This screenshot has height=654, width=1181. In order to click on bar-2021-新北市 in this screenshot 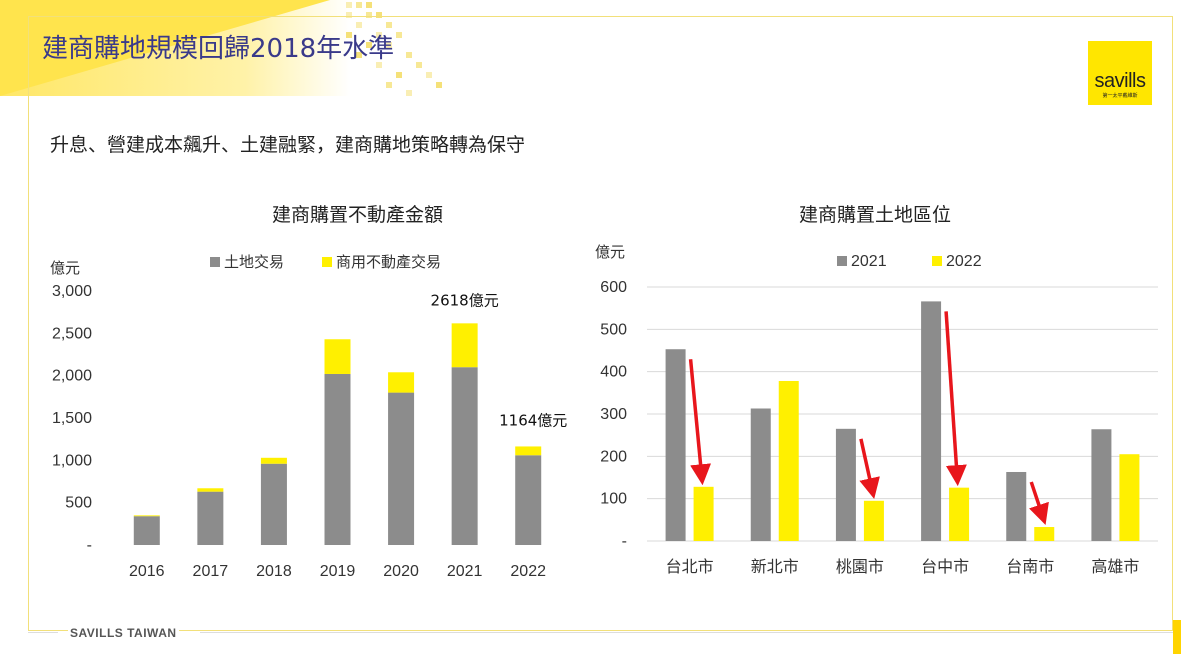, I will do `click(760, 474)`.